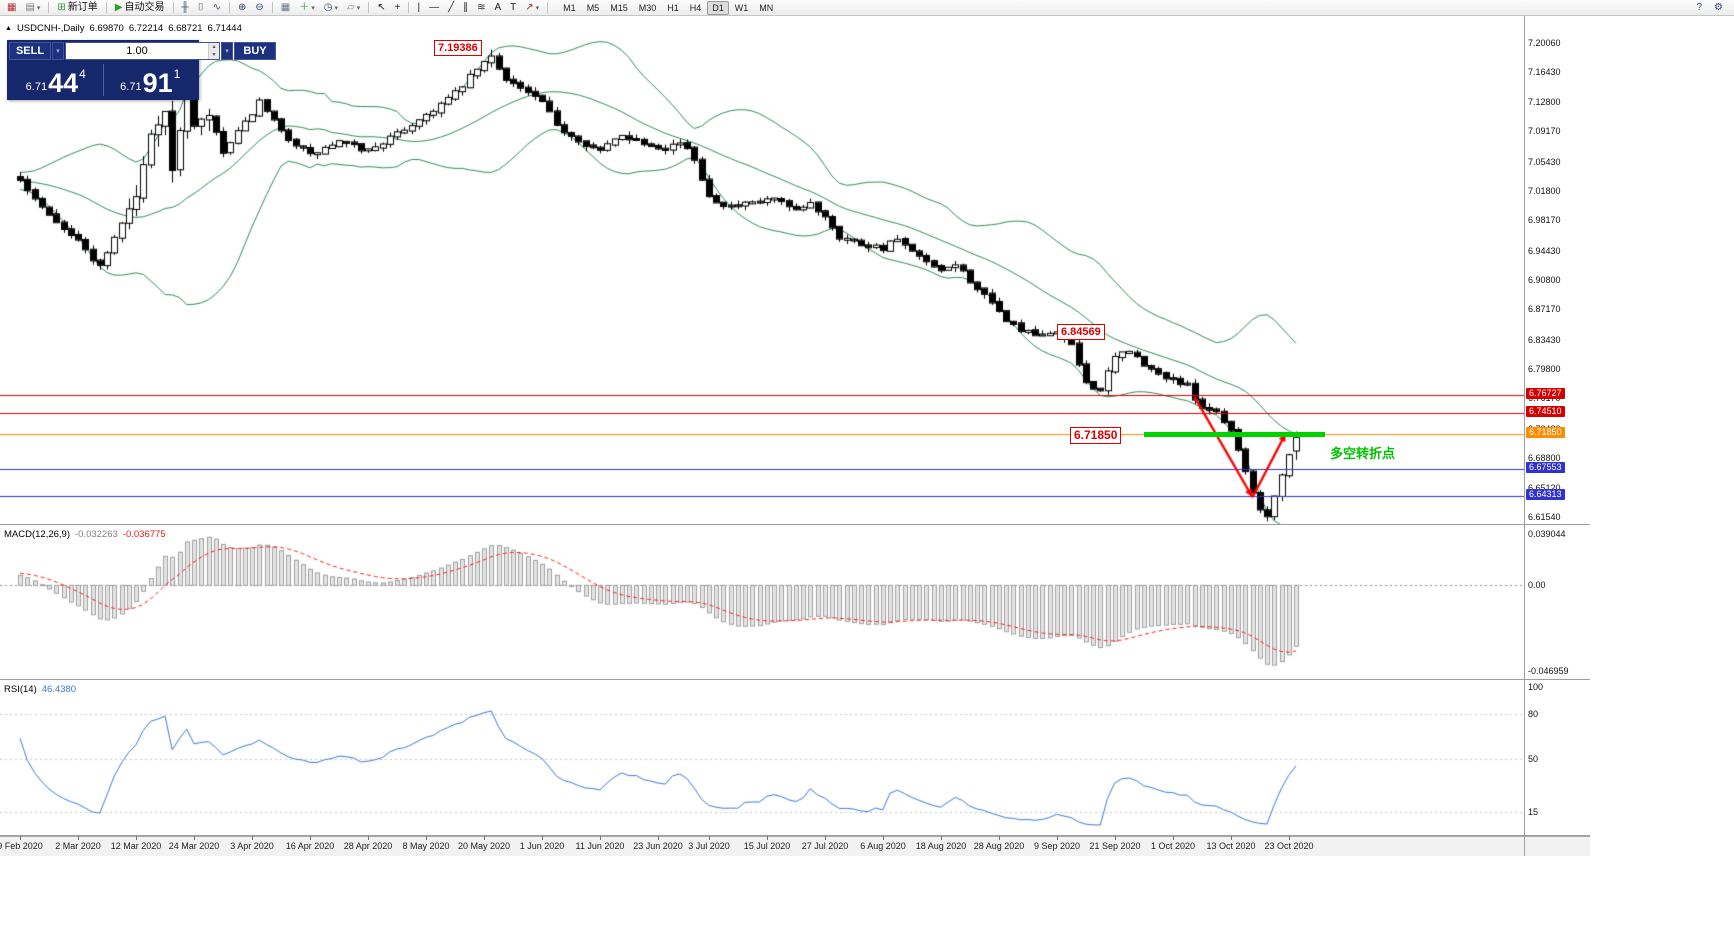 The height and width of the screenshot is (943, 1734). Describe the element at coordinates (255, 51) in the screenshot. I see `buy-button: BUY` at that location.